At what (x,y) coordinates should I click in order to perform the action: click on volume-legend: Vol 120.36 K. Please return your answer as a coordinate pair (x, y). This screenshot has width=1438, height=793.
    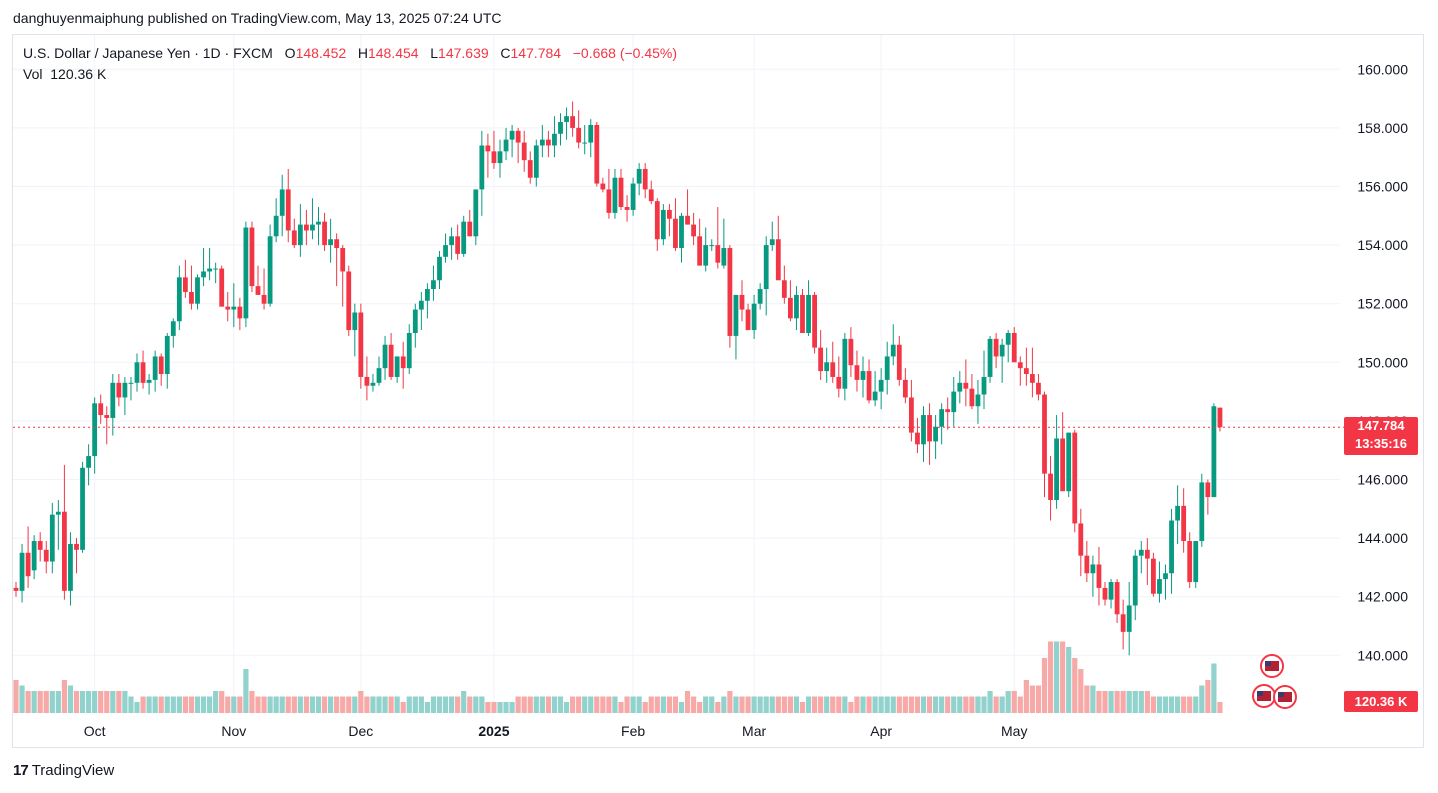
    Looking at the image, I should click on (64, 74).